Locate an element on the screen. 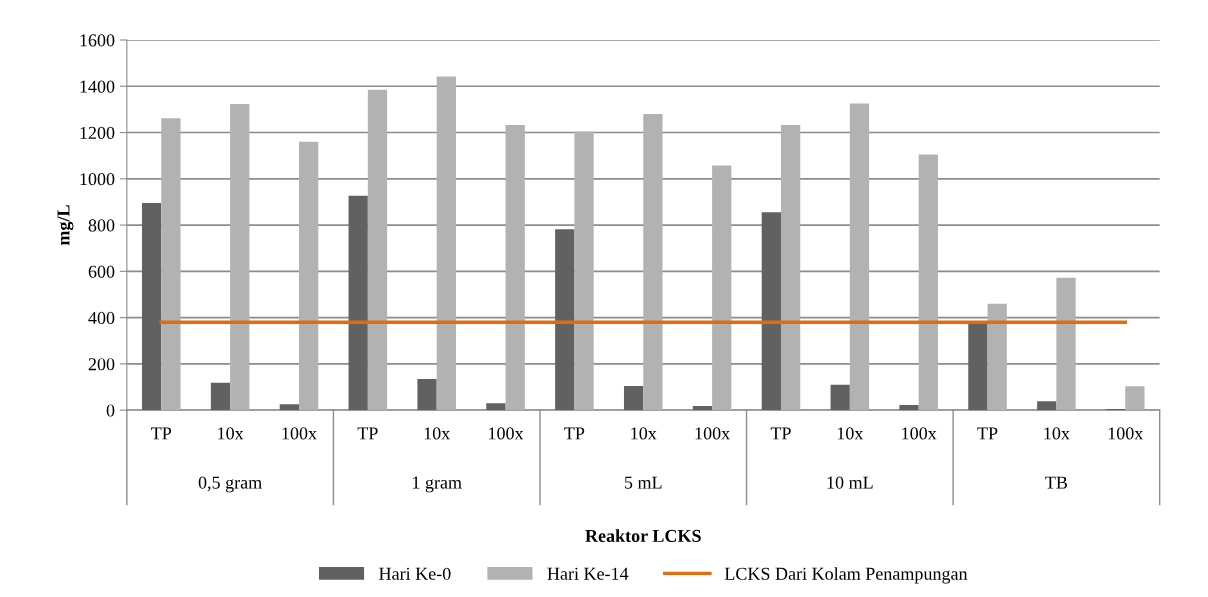 This screenshot has height=597, width=1208. text: 10 mL is located at coordinates (850, 482).